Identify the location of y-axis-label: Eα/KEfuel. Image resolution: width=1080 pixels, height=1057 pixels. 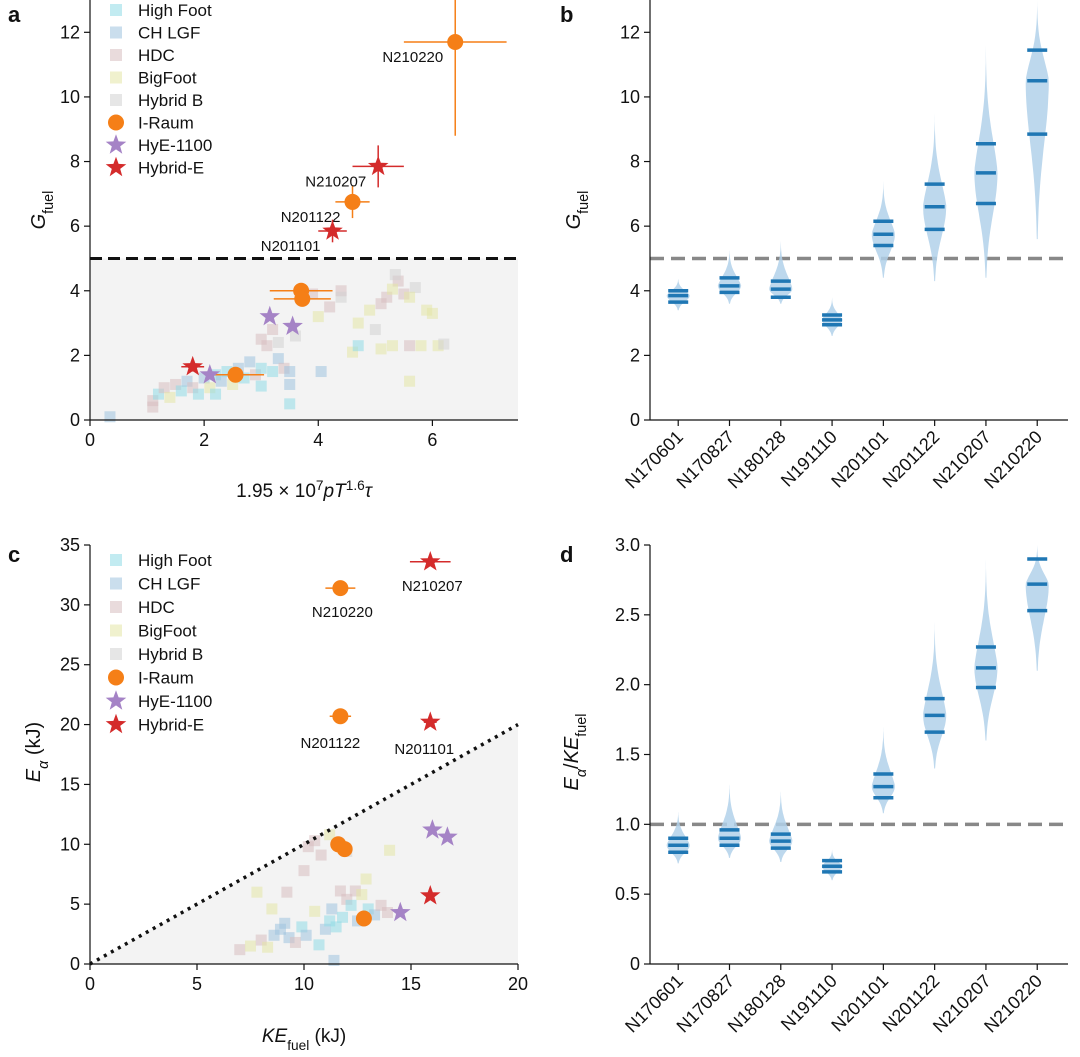
(575, 751).